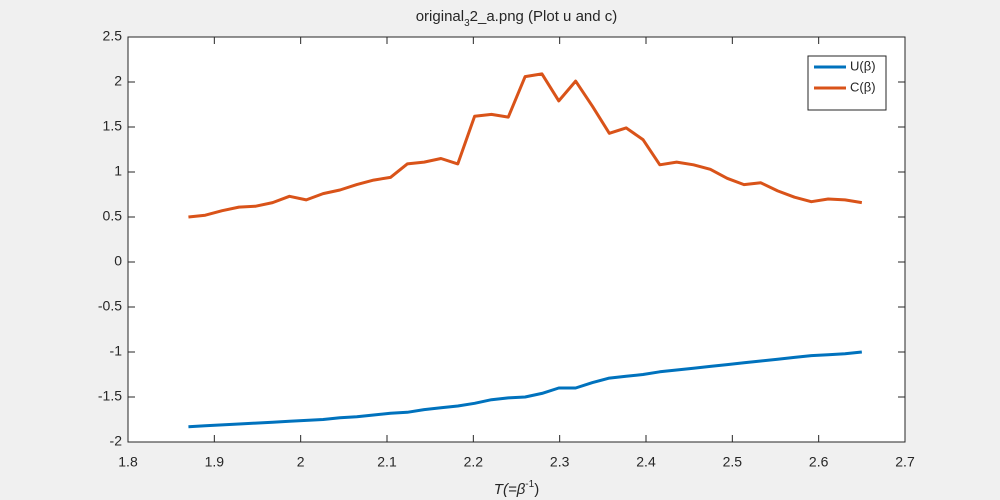 This screenshot has height=500, width=1000. What do you see at coordinates (863, 86) in the screenshot?
I see `legend-label: C(β)` at bounding box center [863, 86].